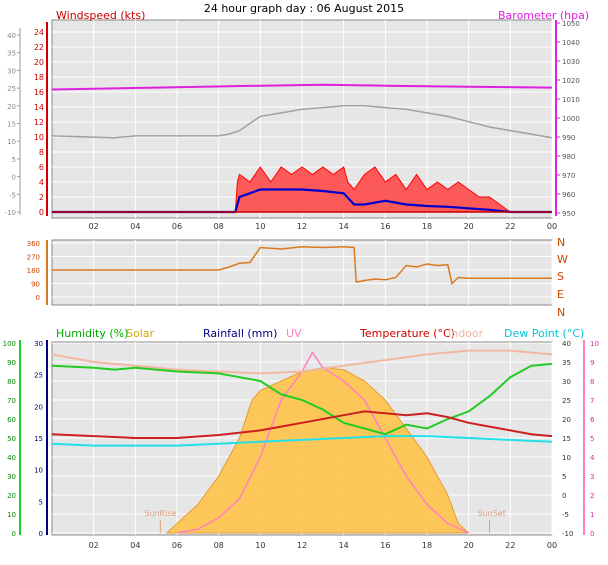 The width and height of the screenshot is (608, 565). I want to click on uv-tick-label: 0, so click(592, 534).